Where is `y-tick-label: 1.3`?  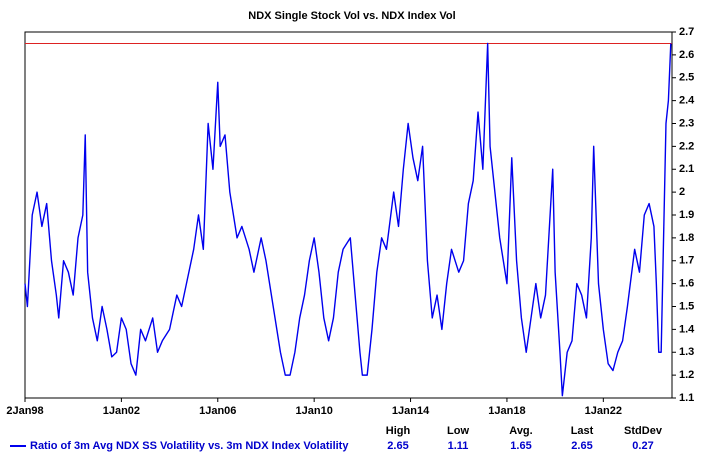 y-tick-label: 1.3 is located at coordinates (686, 352).